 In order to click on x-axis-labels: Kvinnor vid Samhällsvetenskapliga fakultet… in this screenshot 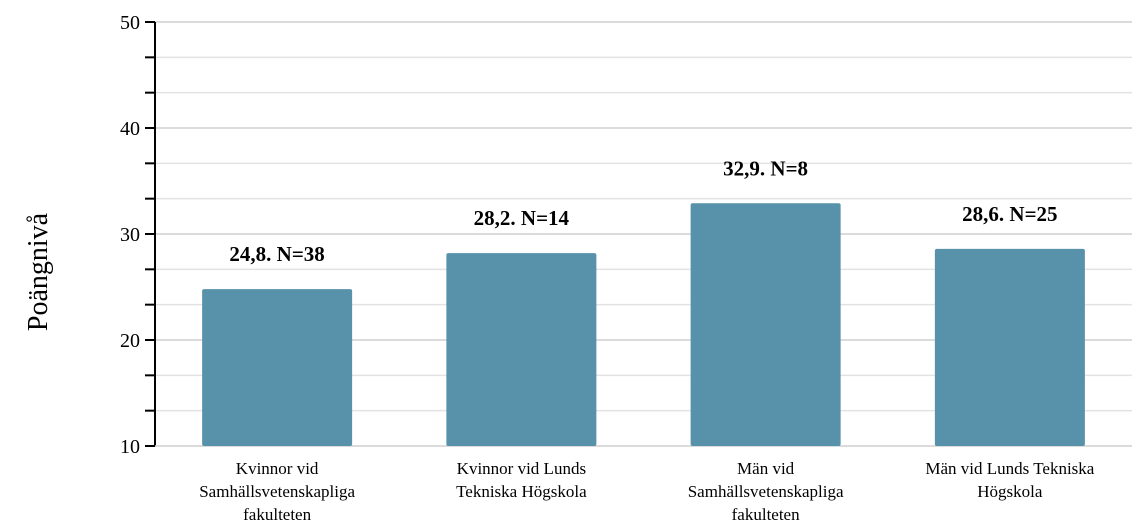, I will do `click(647, 491)`.